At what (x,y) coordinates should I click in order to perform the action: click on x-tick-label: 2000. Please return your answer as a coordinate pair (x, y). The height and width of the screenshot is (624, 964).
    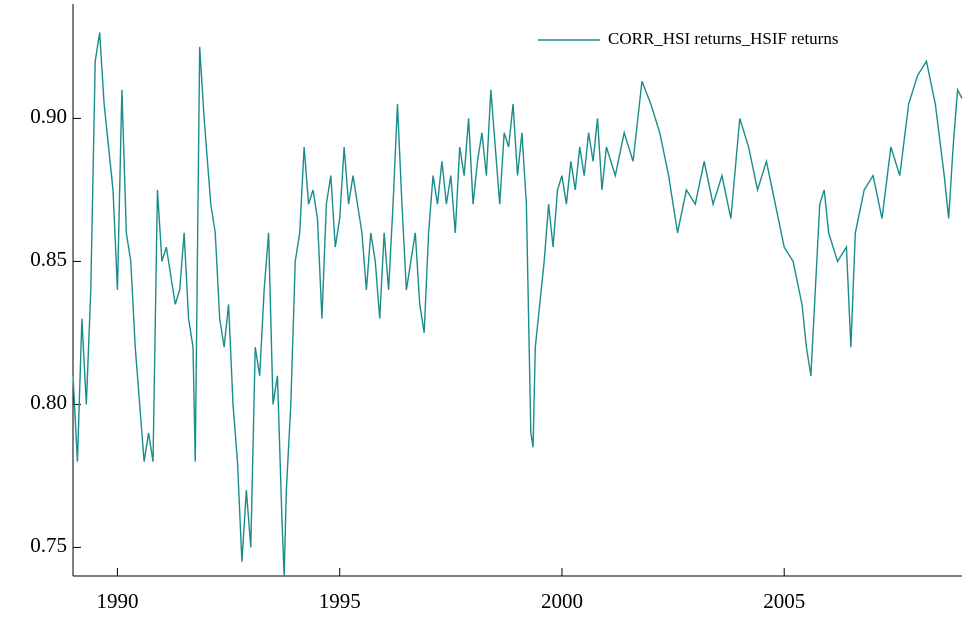
    Looking at the image, I should click on (562, 601).